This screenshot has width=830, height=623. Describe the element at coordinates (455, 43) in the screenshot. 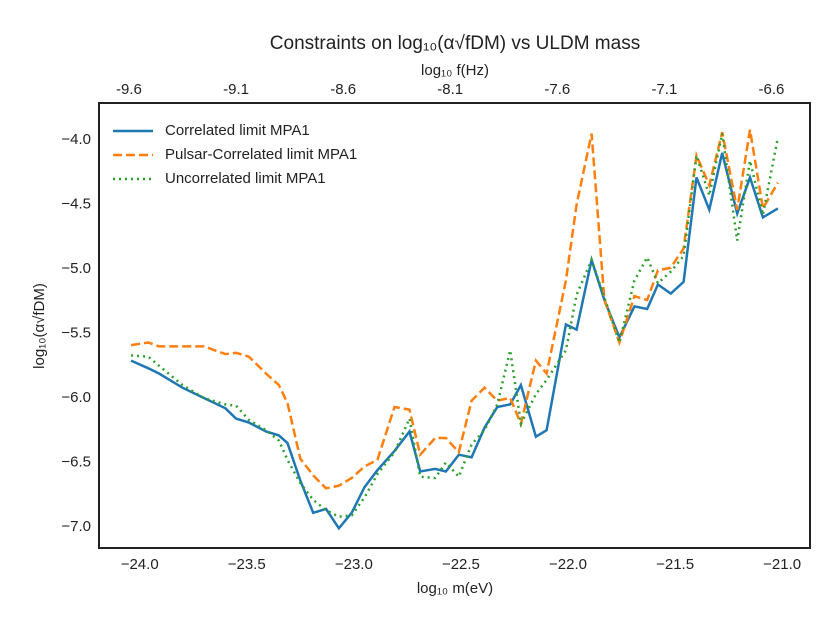

I see `chart-title: Constraints on log₁₀(α√fDM) vs ULDM mass` at that location.